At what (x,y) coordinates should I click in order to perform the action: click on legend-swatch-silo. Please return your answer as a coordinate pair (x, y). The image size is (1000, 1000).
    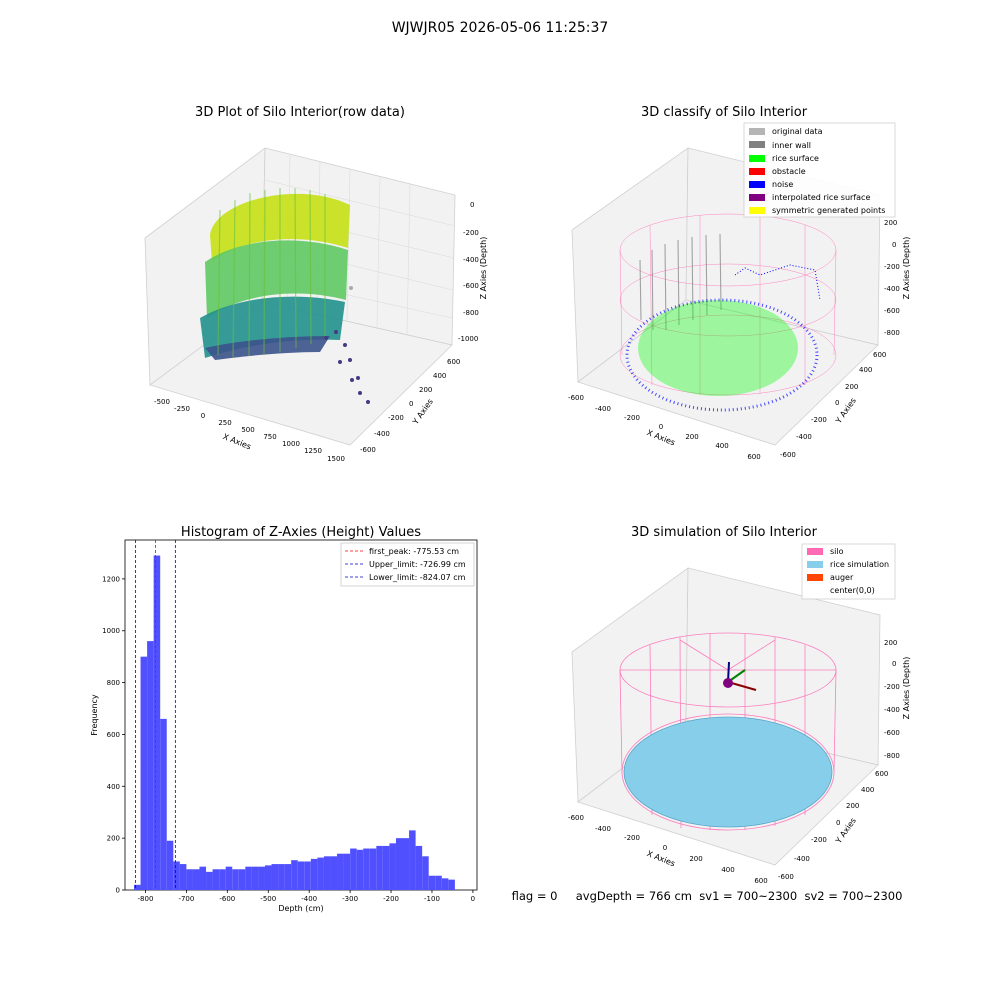
    Looking at the image, I should click on (815, 551).